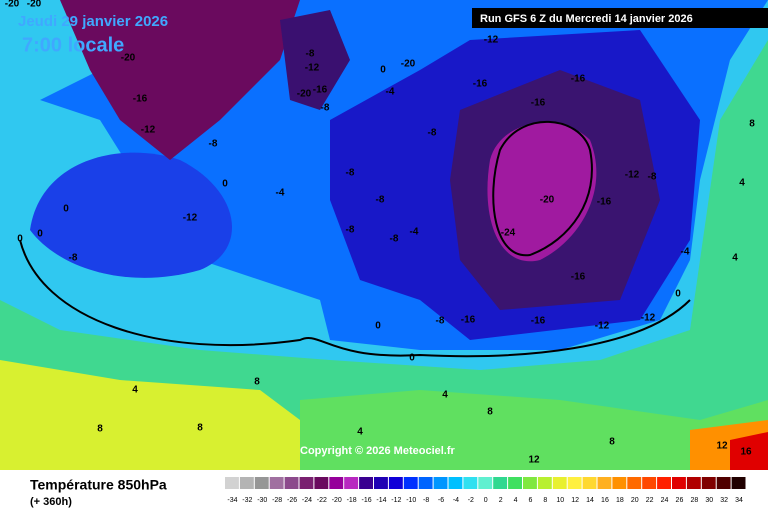 This screenshot has width=768, height=517. I want to click on scale-label: 14, so click(590, 500).